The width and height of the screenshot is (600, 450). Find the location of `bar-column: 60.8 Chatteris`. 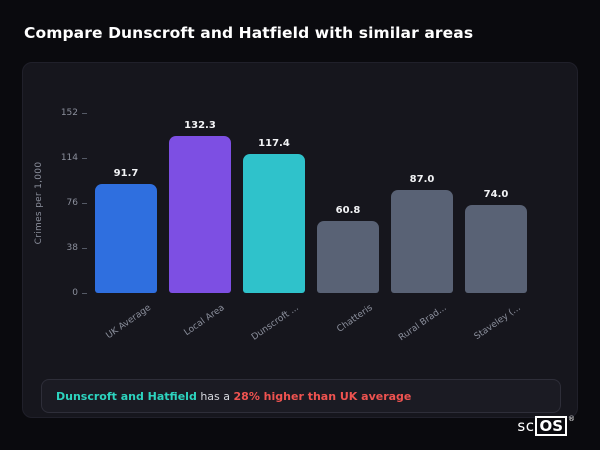

bar-column: 60.8 Chatteris is located at coordinates (348, 224).